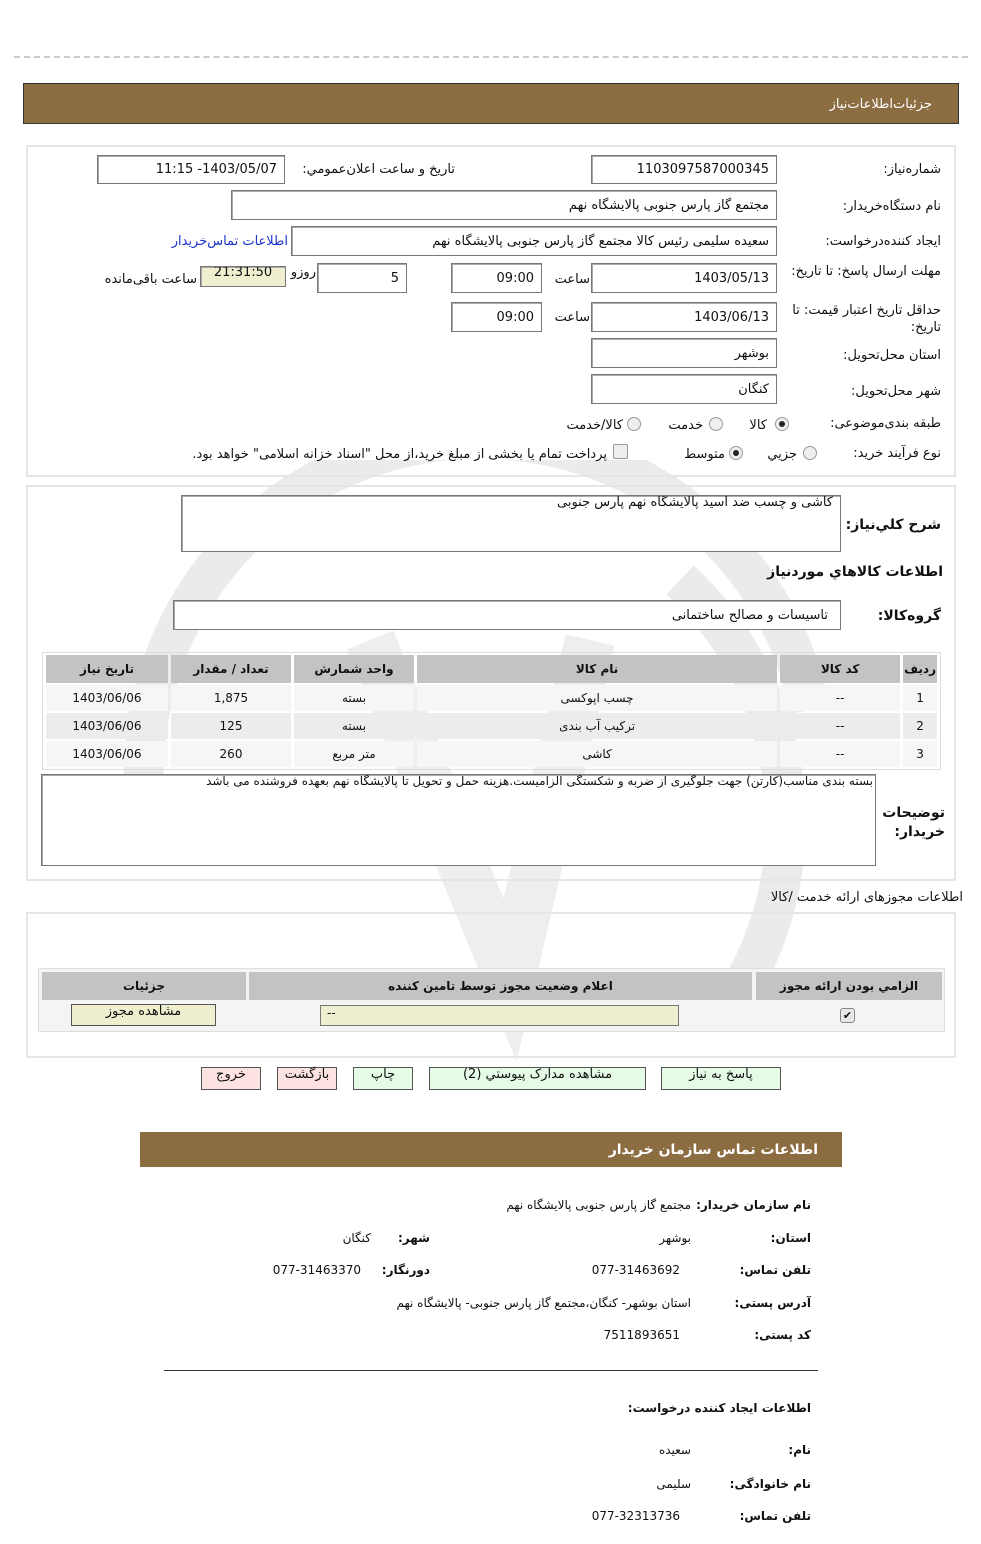 This screenshot has width=981, height=1544. Describe the element at coordinates (491, 754) in the screenshot. I see `table-row: 3 -- کاشی متر مربع 260 1403/06/06` at that location.